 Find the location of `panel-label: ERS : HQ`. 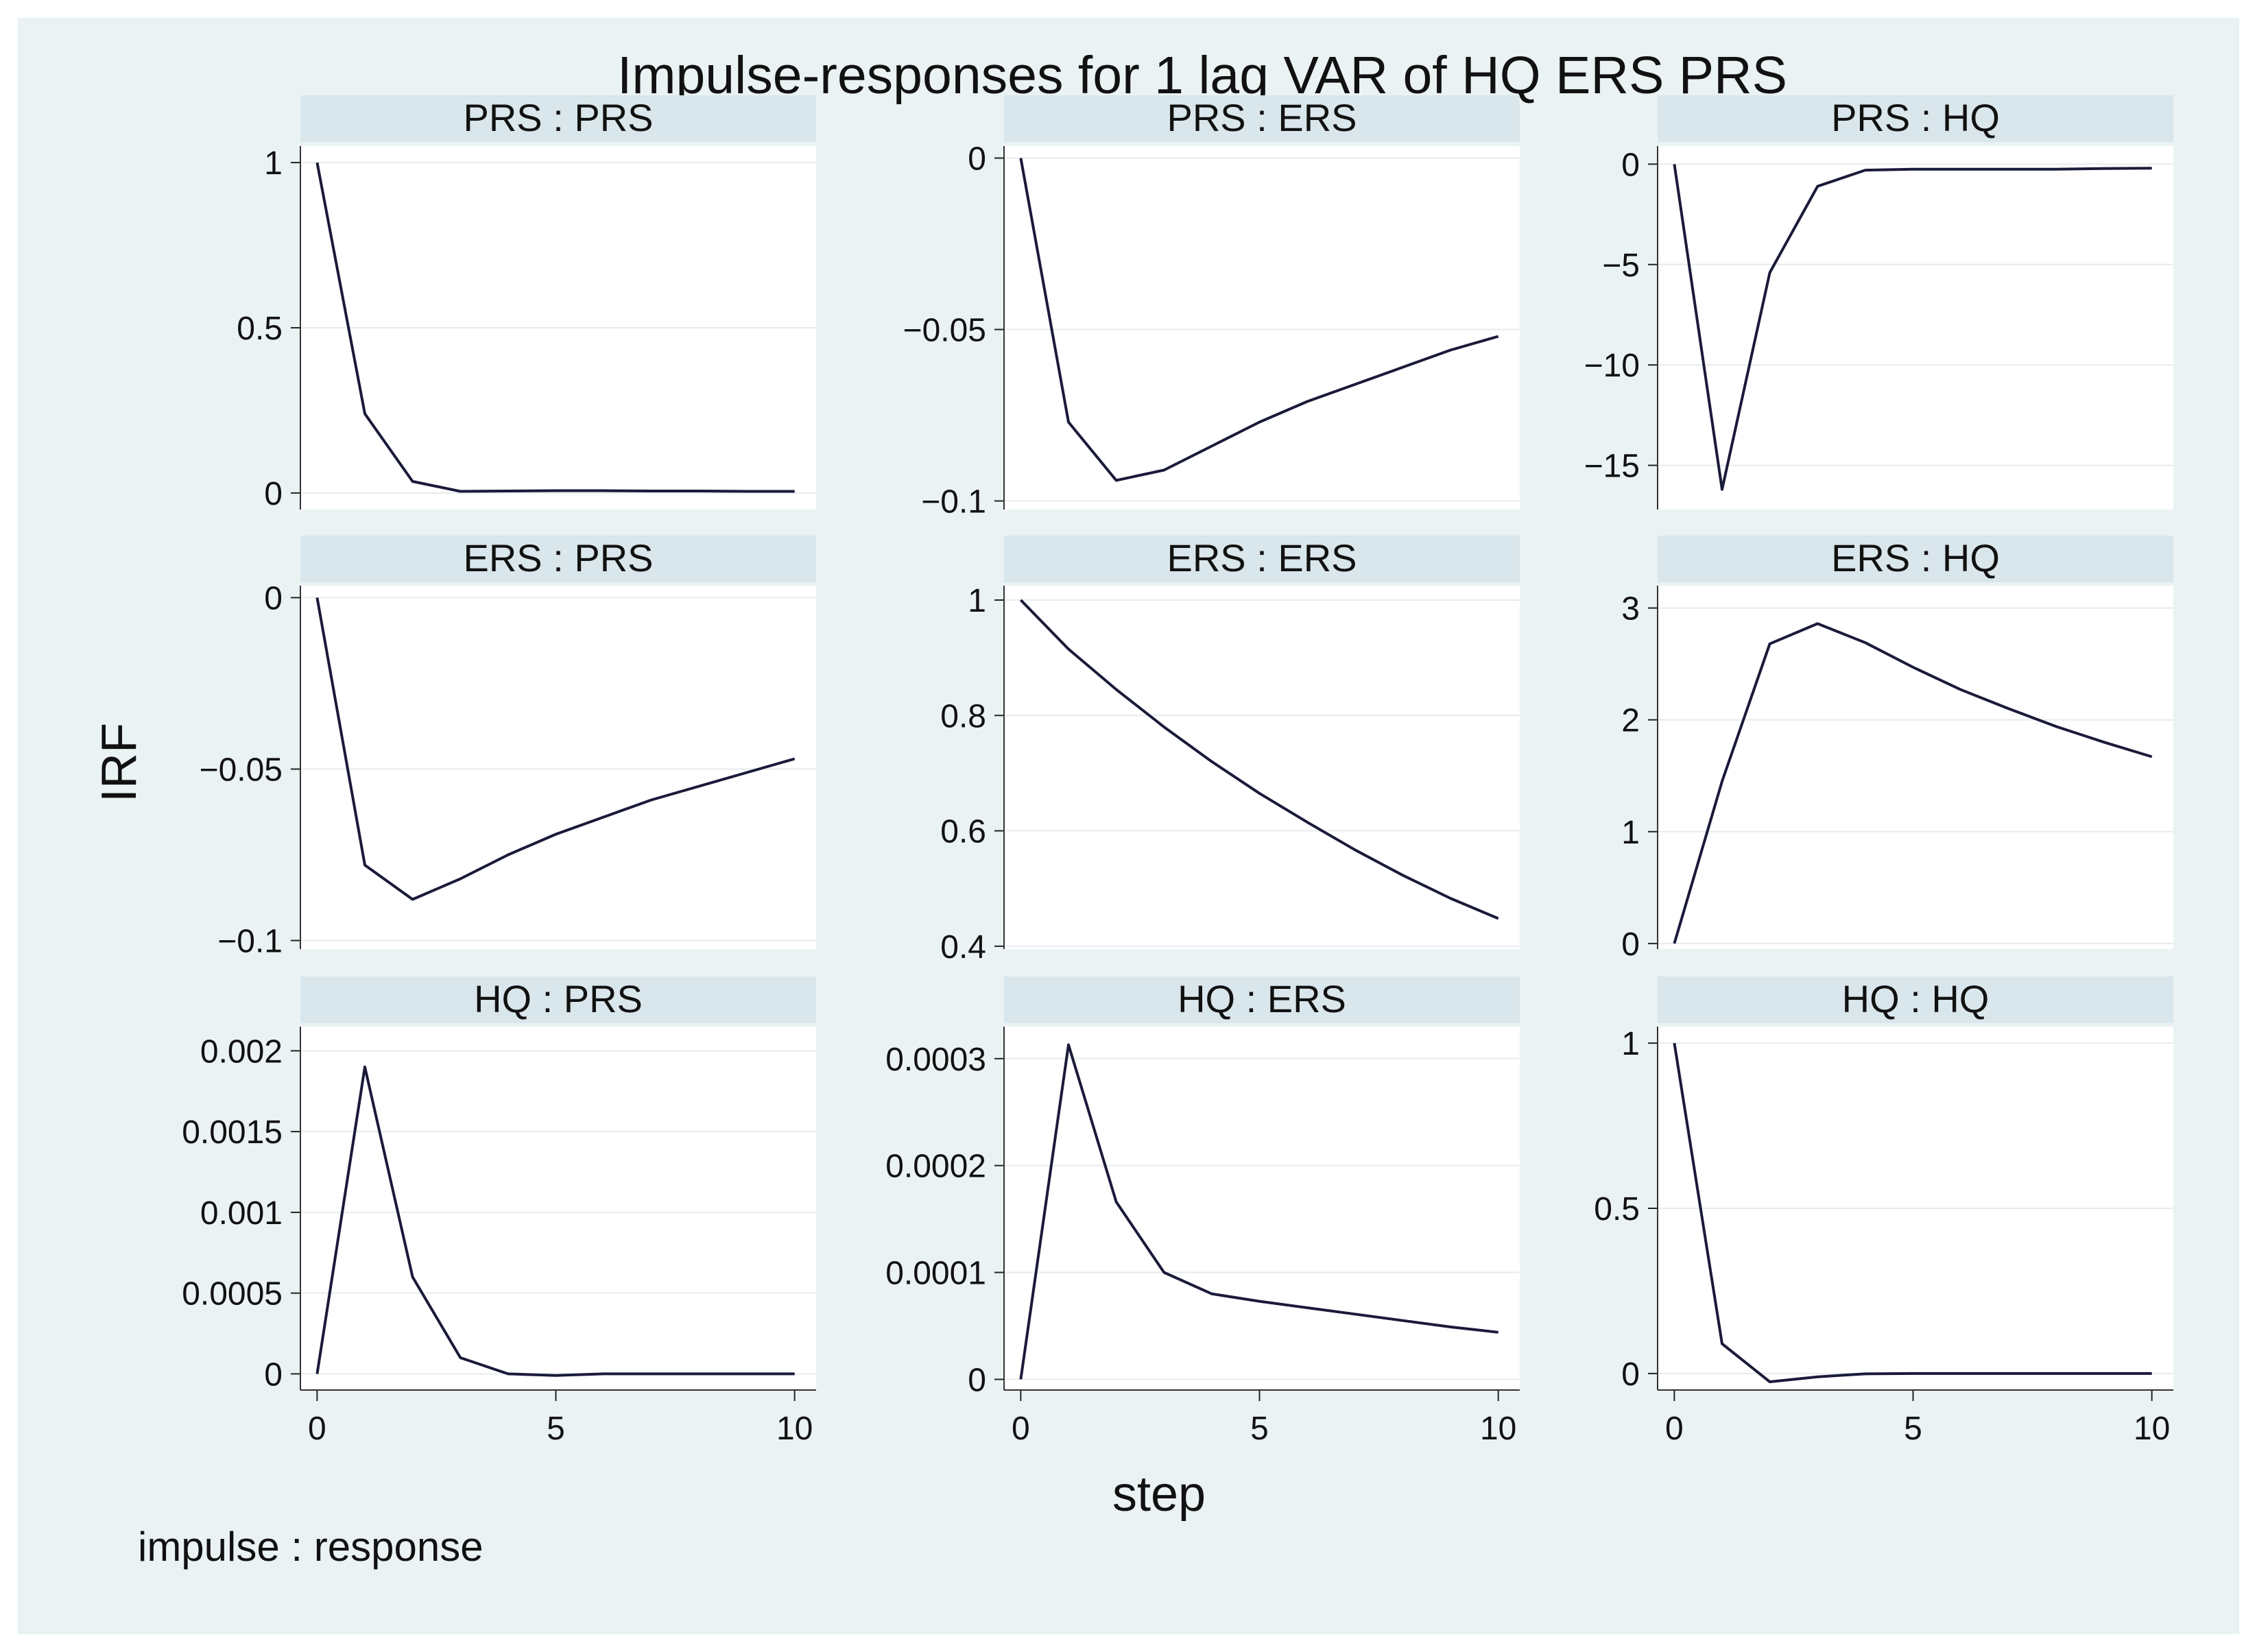

panel-label: ERS : HQ is located at coordinates (1915, 557).